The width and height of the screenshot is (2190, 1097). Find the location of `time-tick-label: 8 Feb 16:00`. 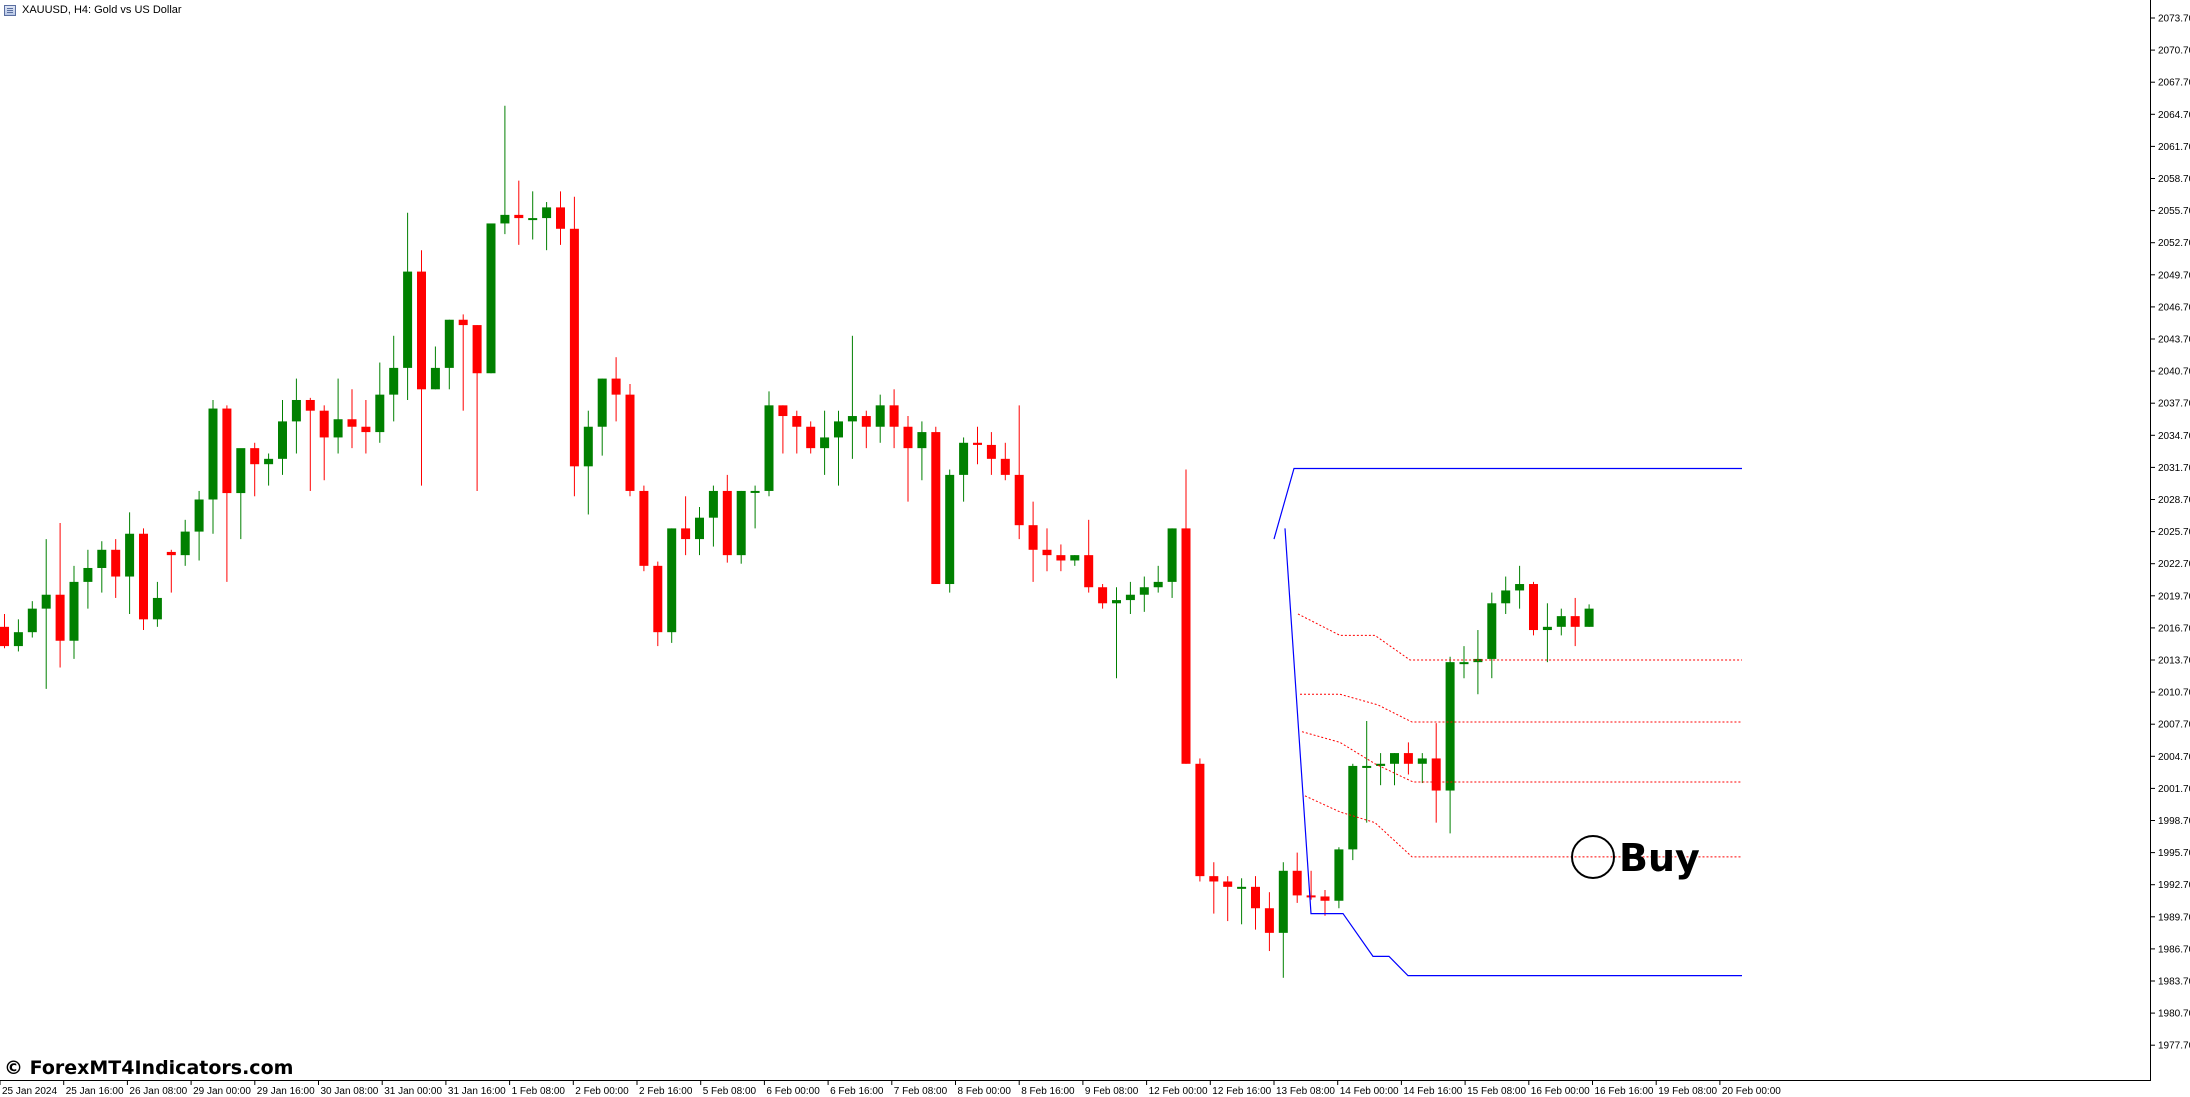

time-tick-label: 8 Feb 16:00 is located at coordinates (1048, 1091).